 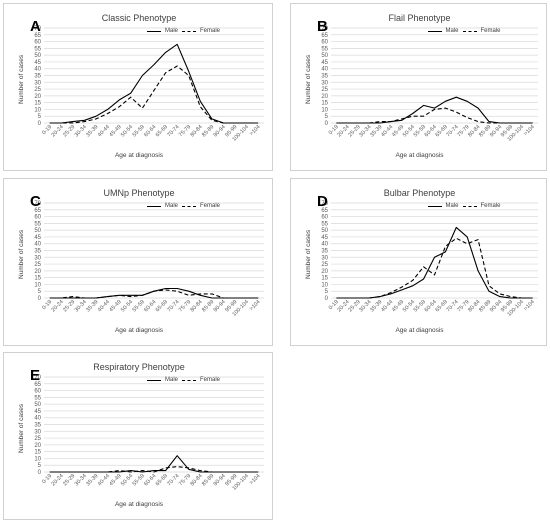 I want to click on x-tick-label: 90-94, so click(x=220, y=131).